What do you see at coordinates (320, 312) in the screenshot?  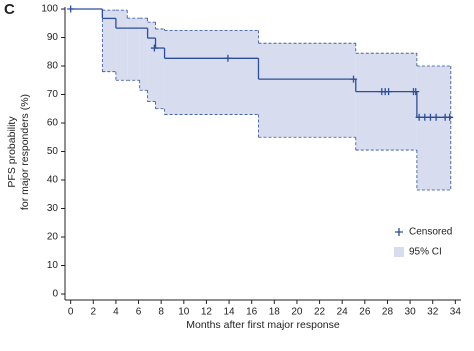 I see `x-tick-label: 22` at bounding box center [320, 312].